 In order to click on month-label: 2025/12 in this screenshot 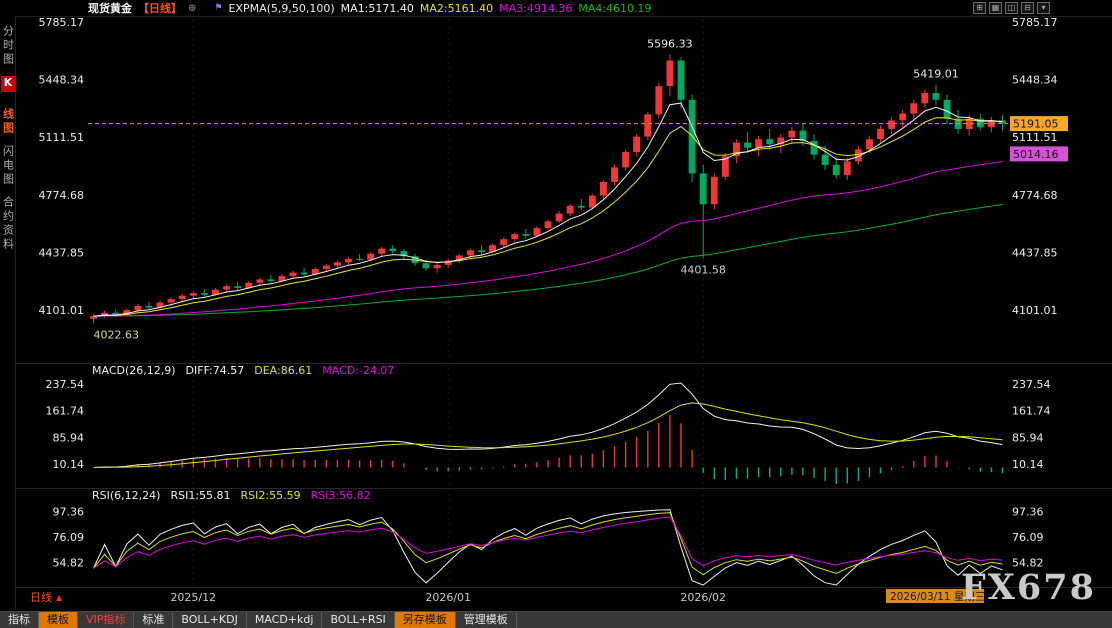, I will do `click(193, 597)`.